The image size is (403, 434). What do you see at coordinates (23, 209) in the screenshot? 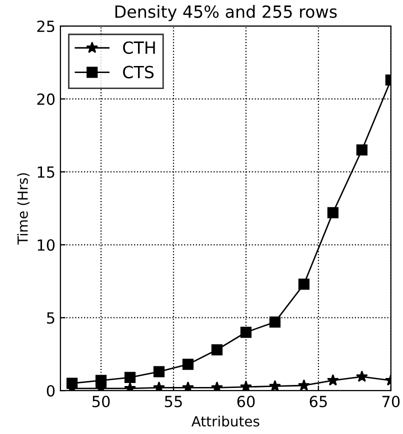
I see `y-axis-title: Time (Hrs)` at bounding box center [23, 209].